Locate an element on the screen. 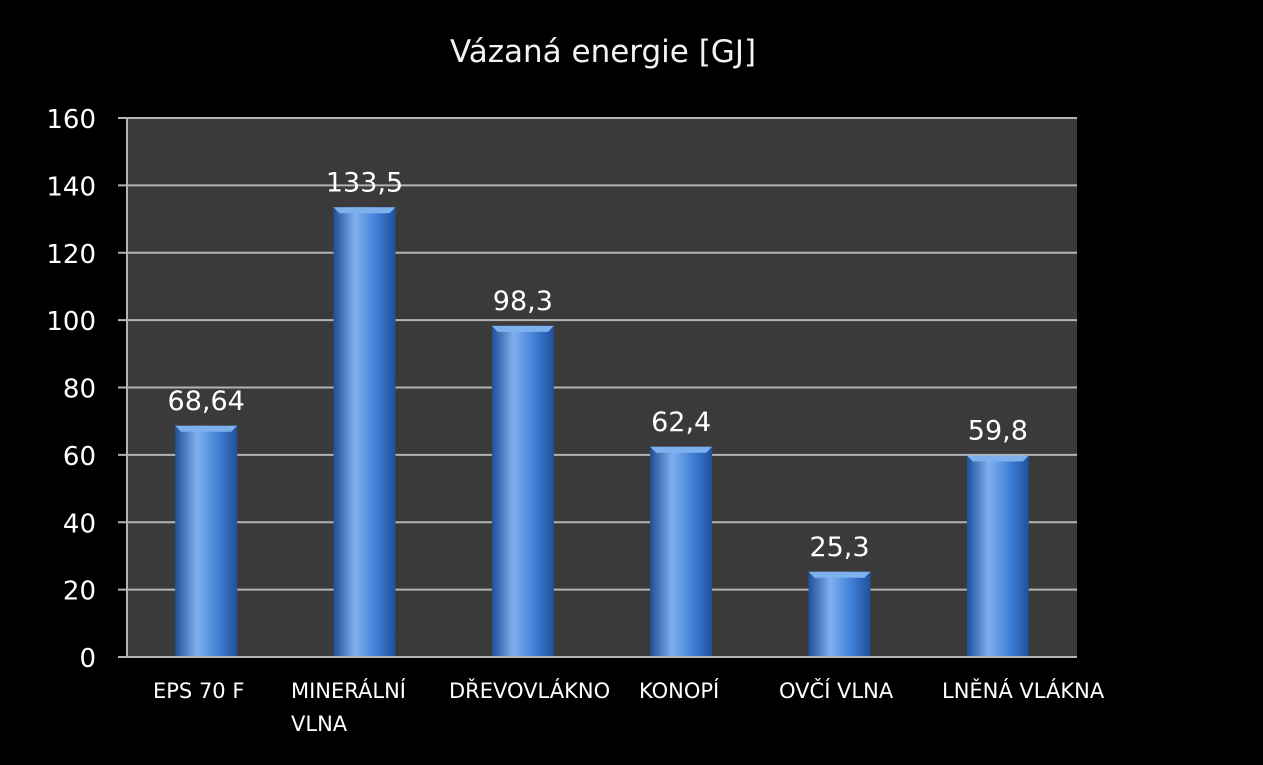 The image size is (1263, 765). data-label: 98,3 is located at coordinates (523, 301).